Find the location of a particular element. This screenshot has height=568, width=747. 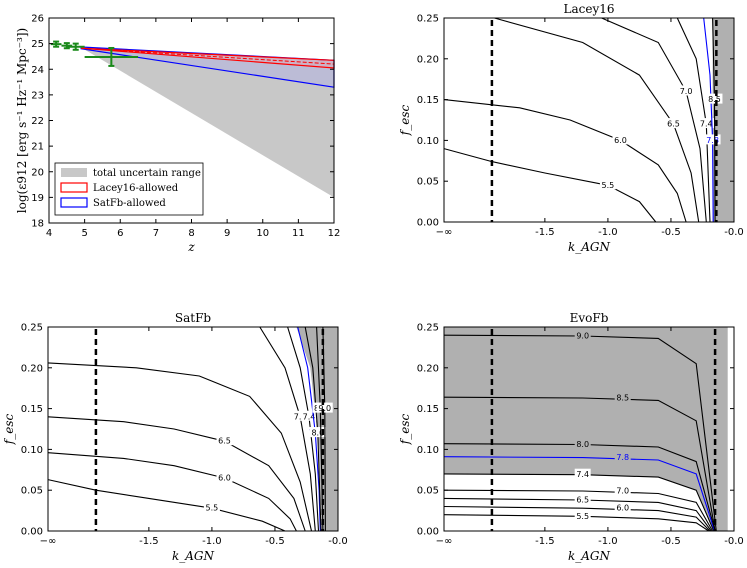

x-tick-label: 6 is located at coordinates (120, 233).